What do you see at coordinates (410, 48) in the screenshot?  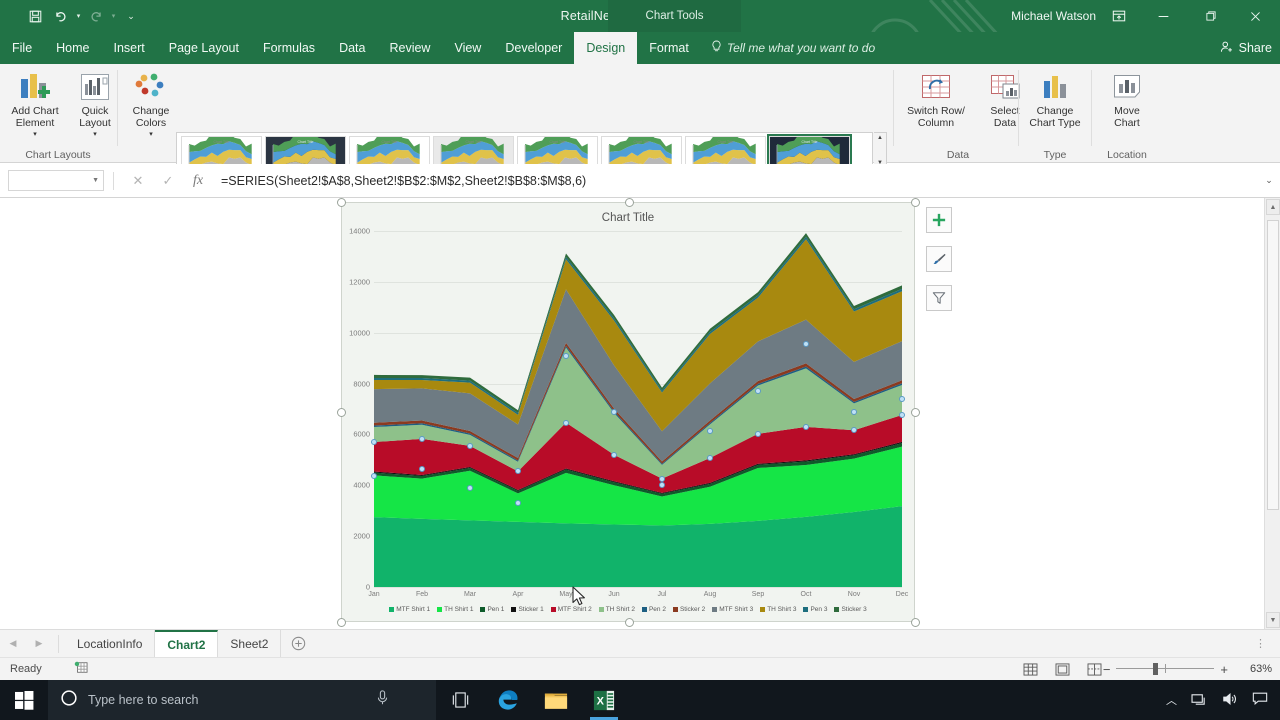 I see `ribbon-tab-review: Review` at bounding box center [410, 48].